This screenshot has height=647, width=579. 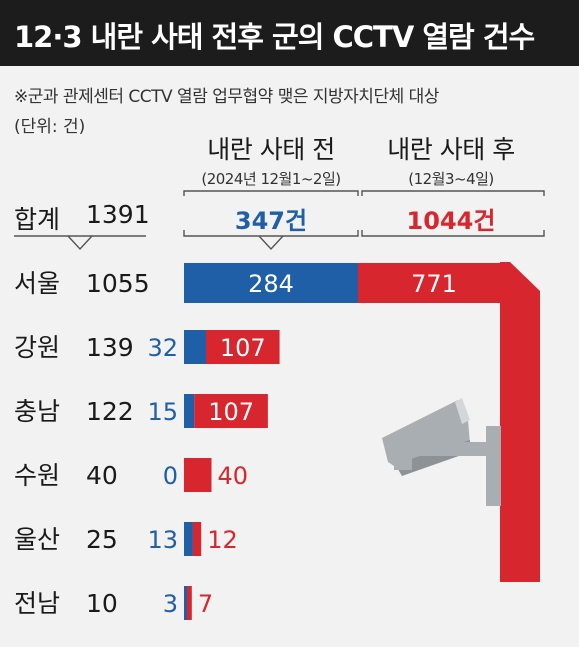 What do you see at coordinates (162, 540) in the screenshot?
I see `data-label-before: 13` at bounding box center [162, 540].